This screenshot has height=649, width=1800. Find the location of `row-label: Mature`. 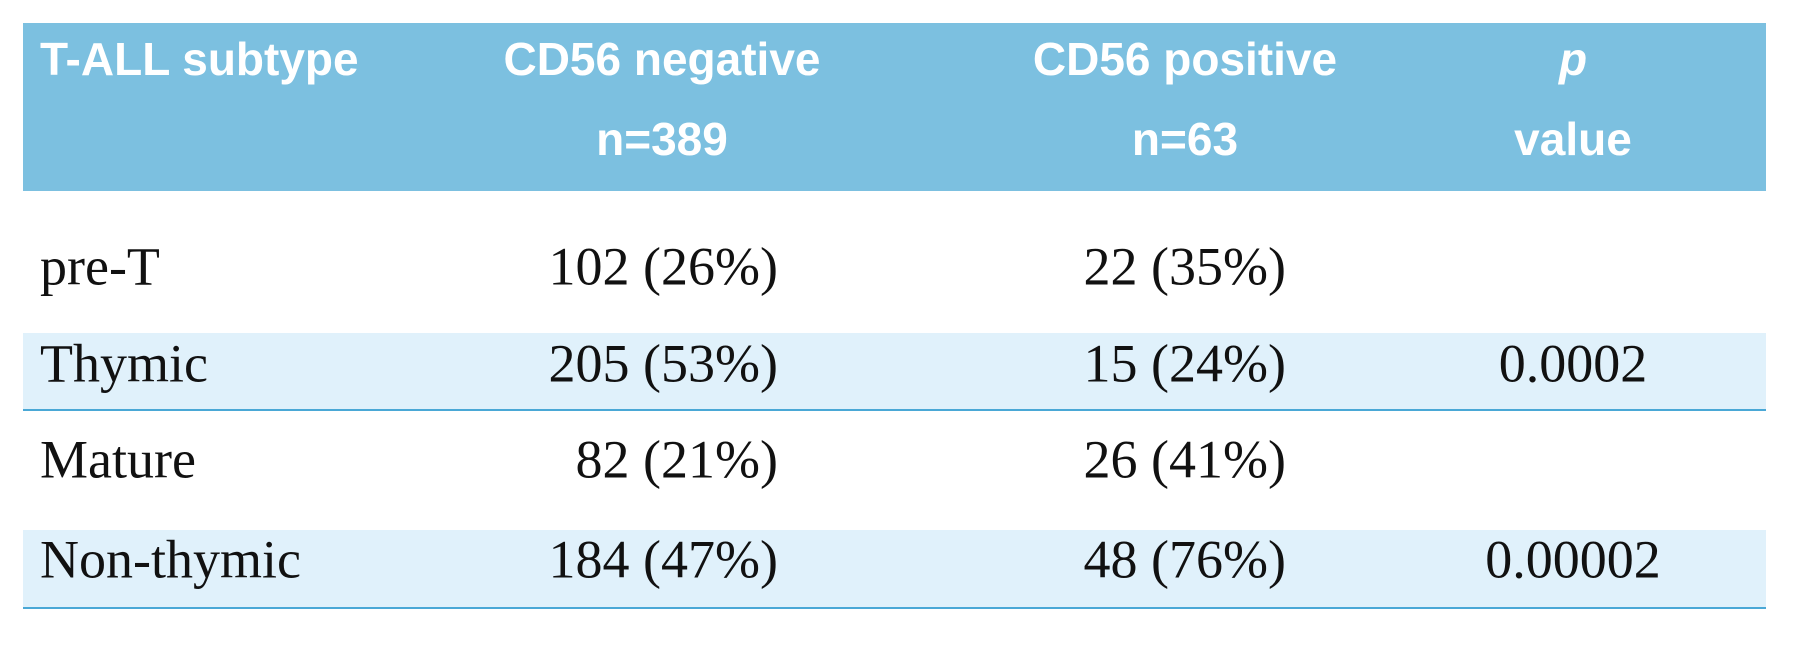

row-label: Mature is located at coordinates (118, 459).